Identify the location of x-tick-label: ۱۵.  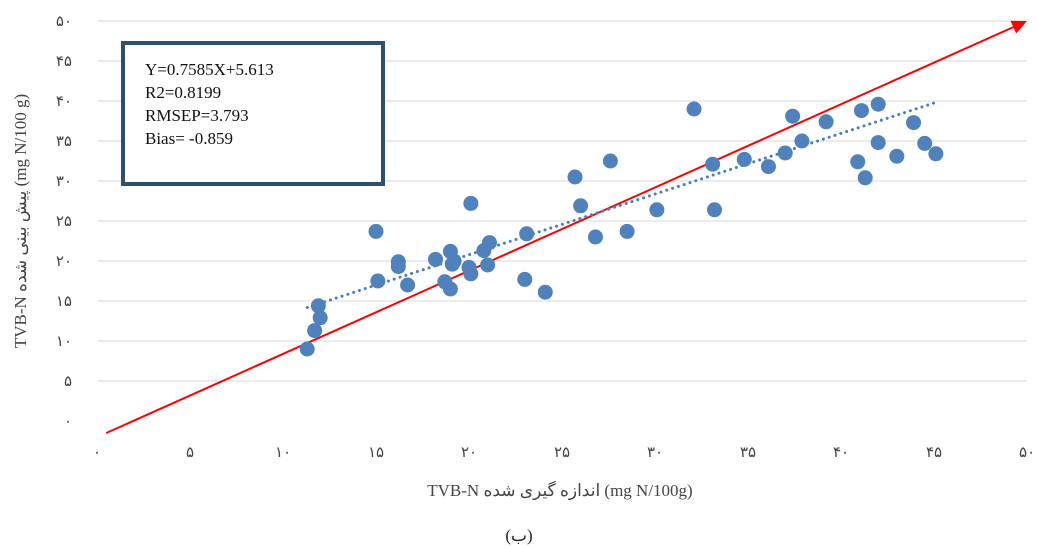
(376, 453).